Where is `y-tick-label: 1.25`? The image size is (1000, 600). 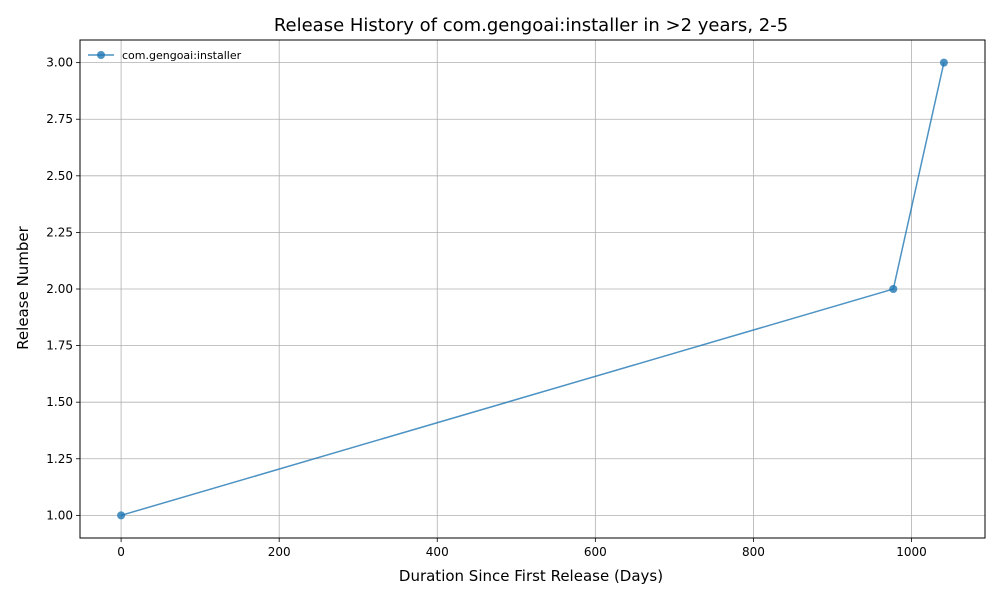 y-tick-label: 1.25 is located at coordinates (59, 459).